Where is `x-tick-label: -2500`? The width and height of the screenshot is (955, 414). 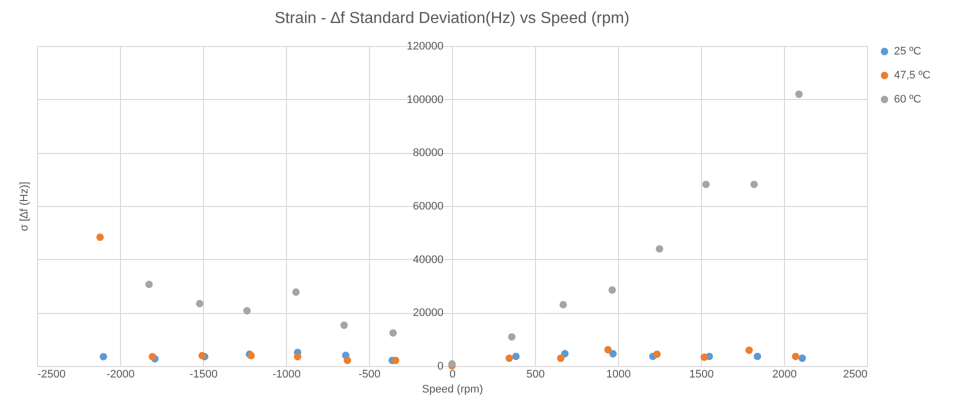
x-tick-label: -2500 is located at coordinates (52, 374).